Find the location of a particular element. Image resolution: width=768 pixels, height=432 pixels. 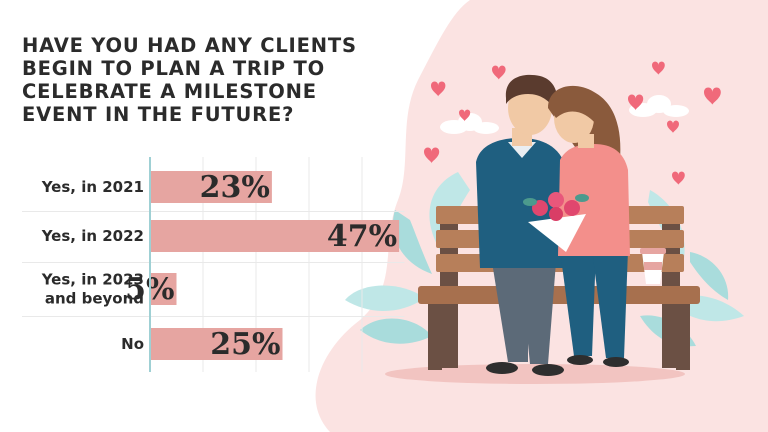

chart-title-line: EVENT IN THE FUTURE? is located at coordinates (158, 114).